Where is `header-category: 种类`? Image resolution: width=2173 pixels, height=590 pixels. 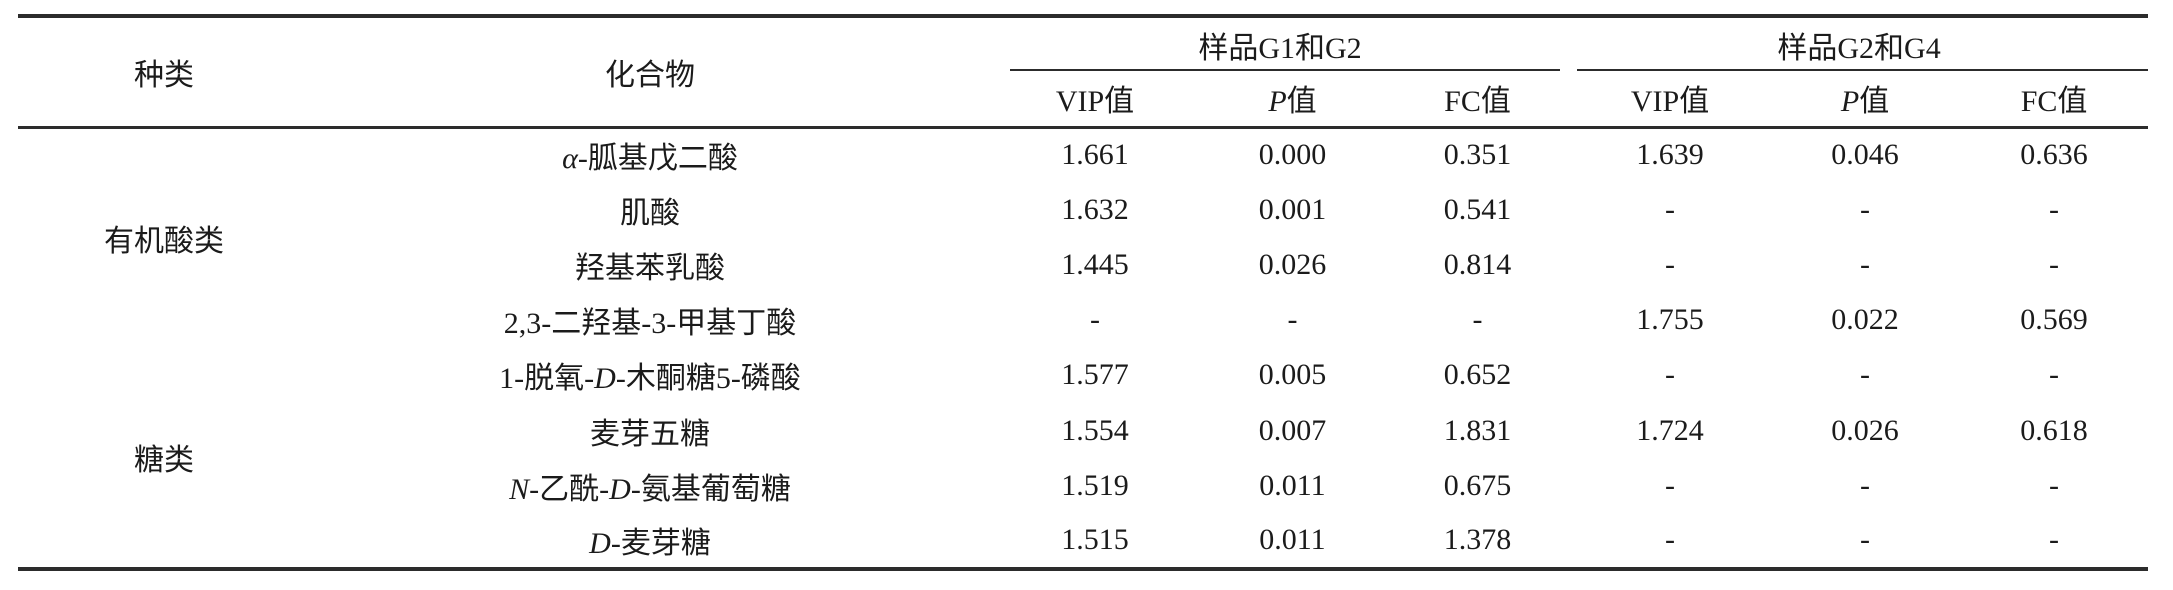 header-category: 种类 is located at coordinates (164, 72).